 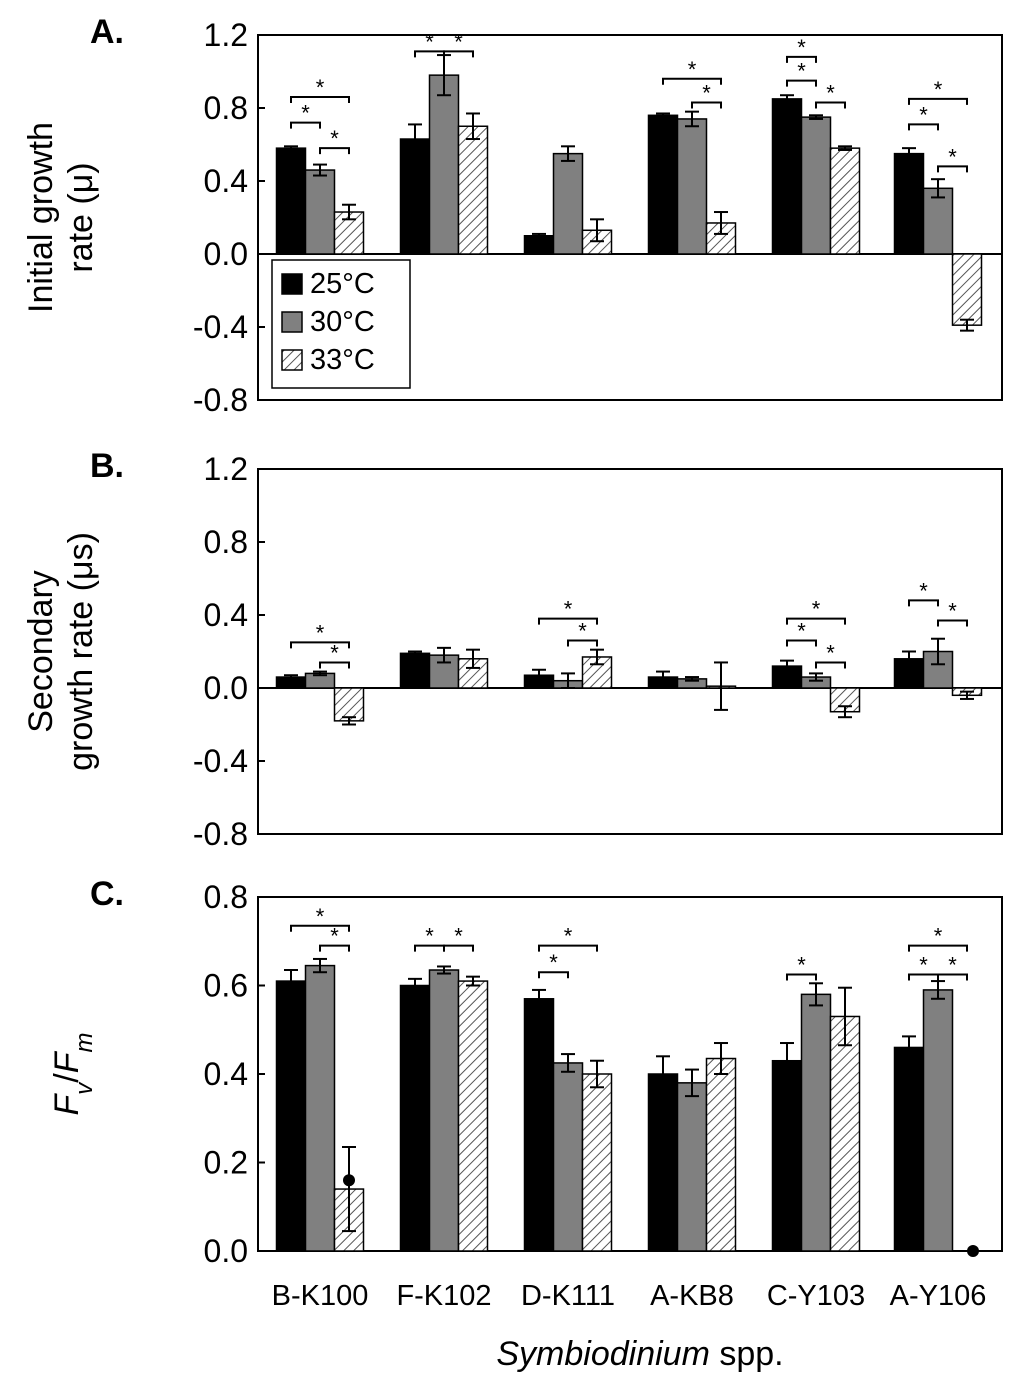 I want to click on y-tick-label: 0.2, so click(x=226, y=1163).